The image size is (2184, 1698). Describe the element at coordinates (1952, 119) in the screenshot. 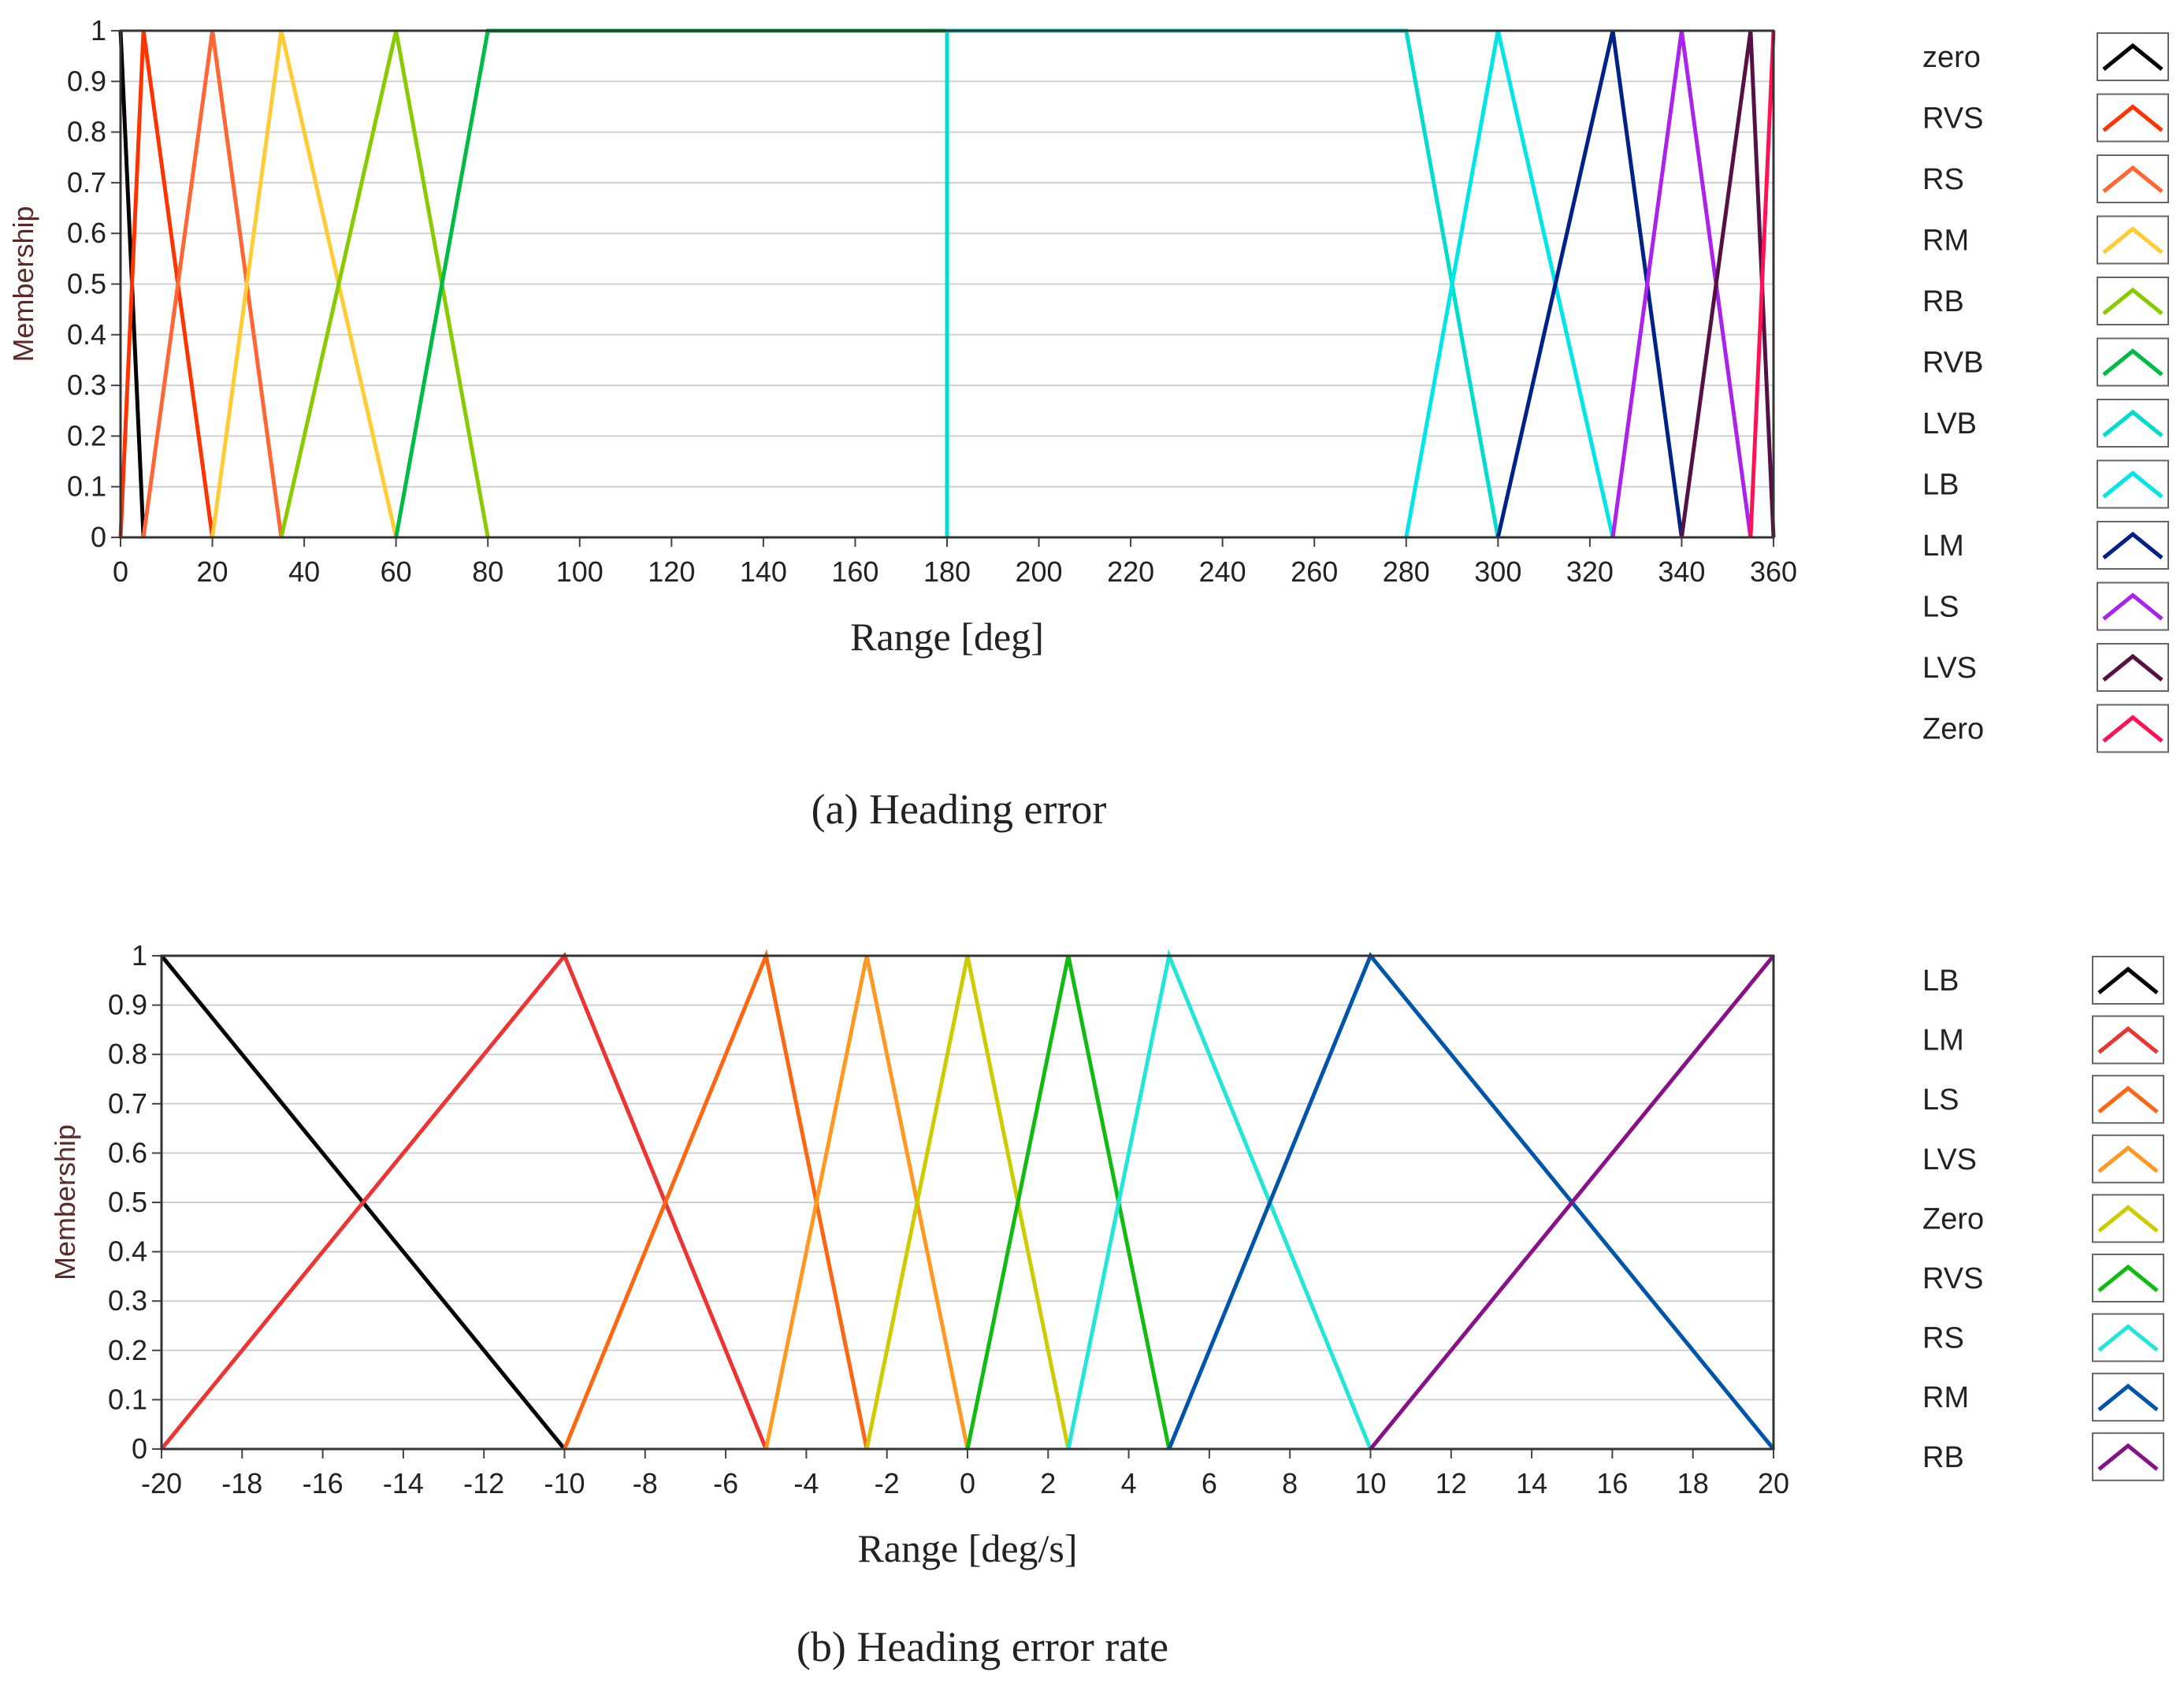

I see `legend-label: RVS` at that location.